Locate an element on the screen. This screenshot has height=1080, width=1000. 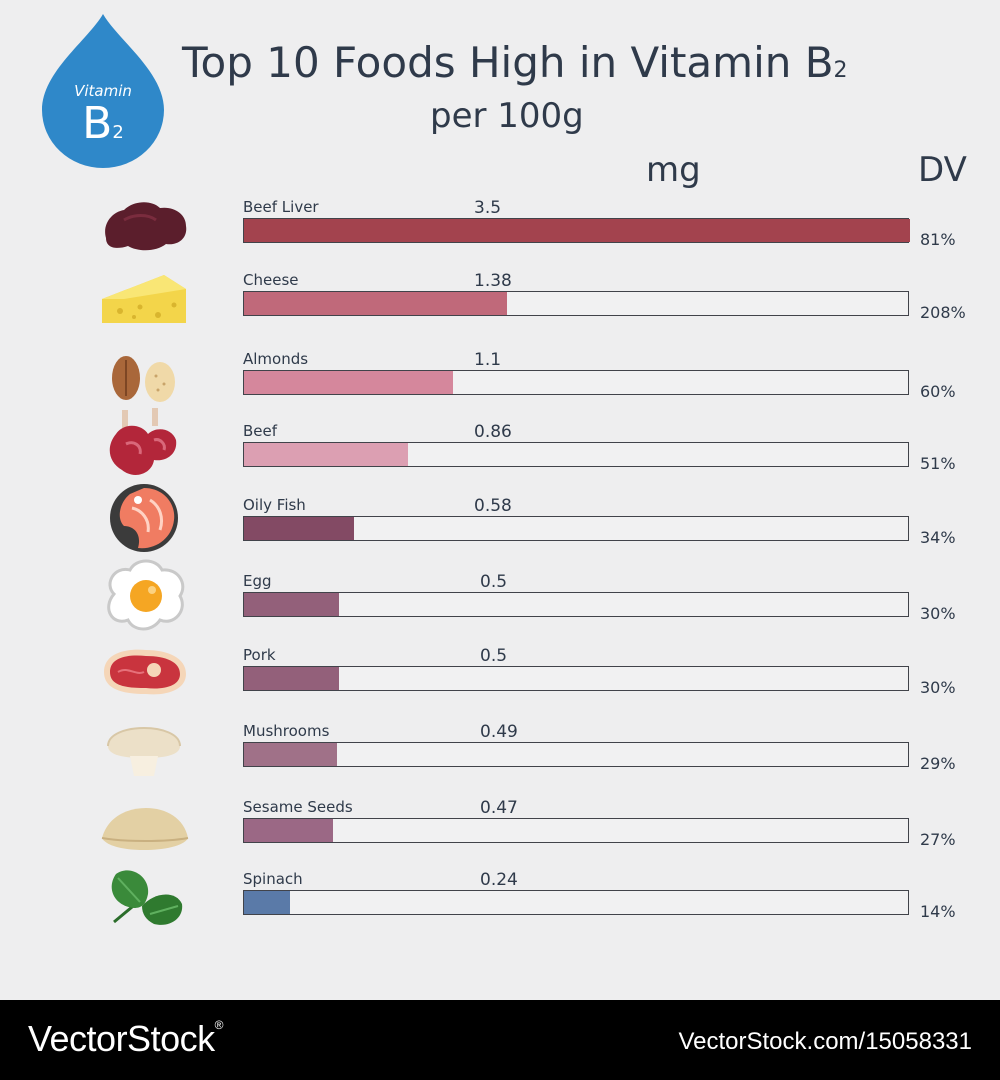
cheese-icon is located at coordinates (144, 295).